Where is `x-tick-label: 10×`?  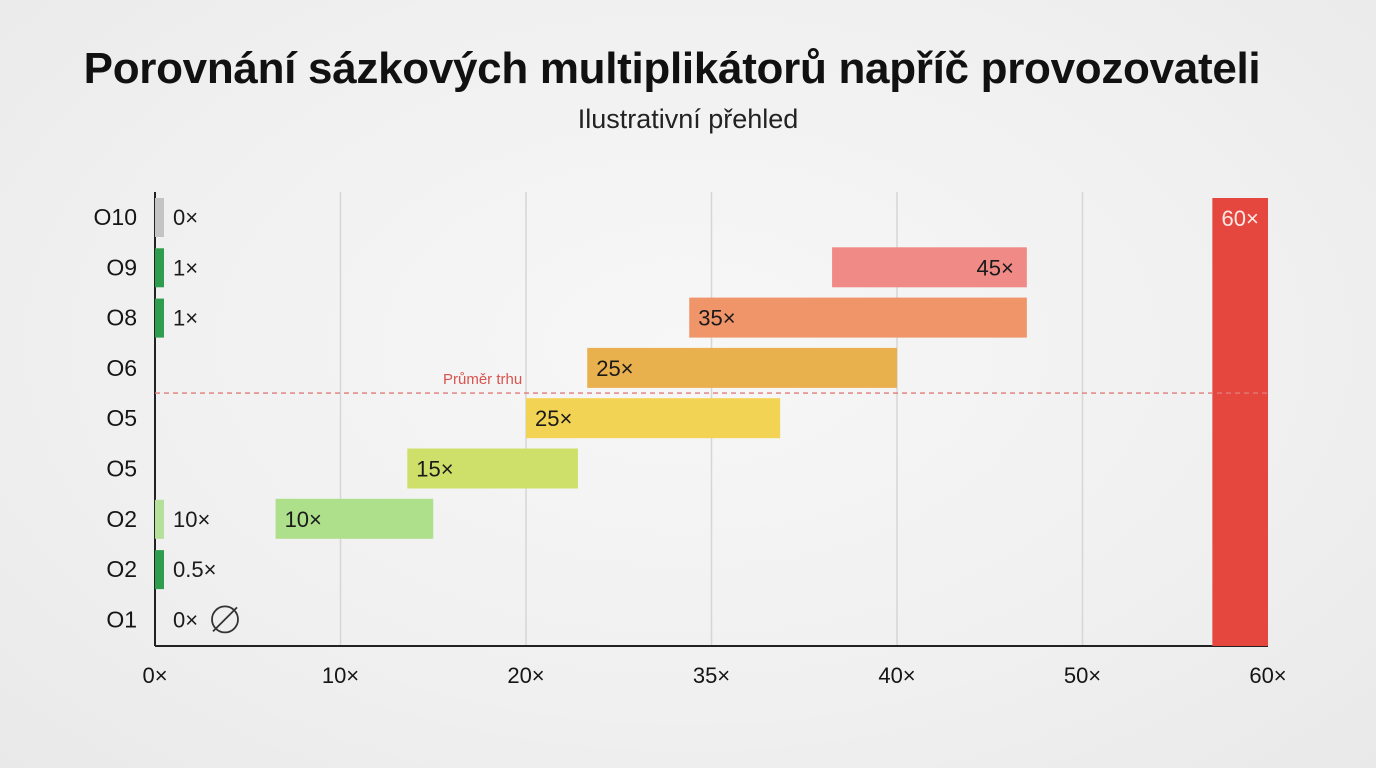 x-tick-label: 10× is located at coordinates (340, 675).